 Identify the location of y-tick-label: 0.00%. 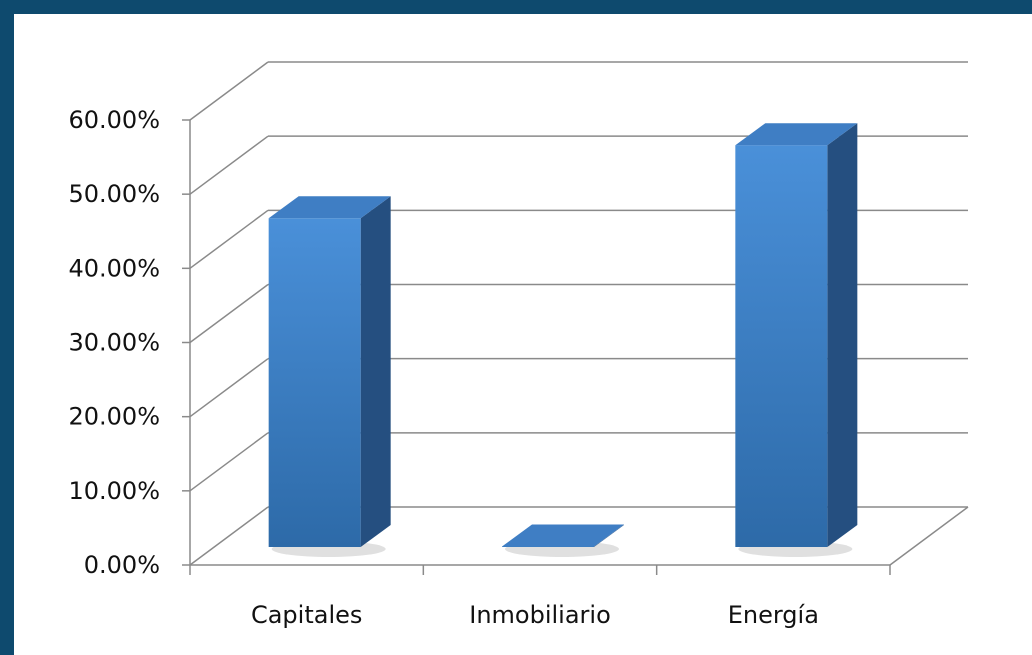
(122, 565).